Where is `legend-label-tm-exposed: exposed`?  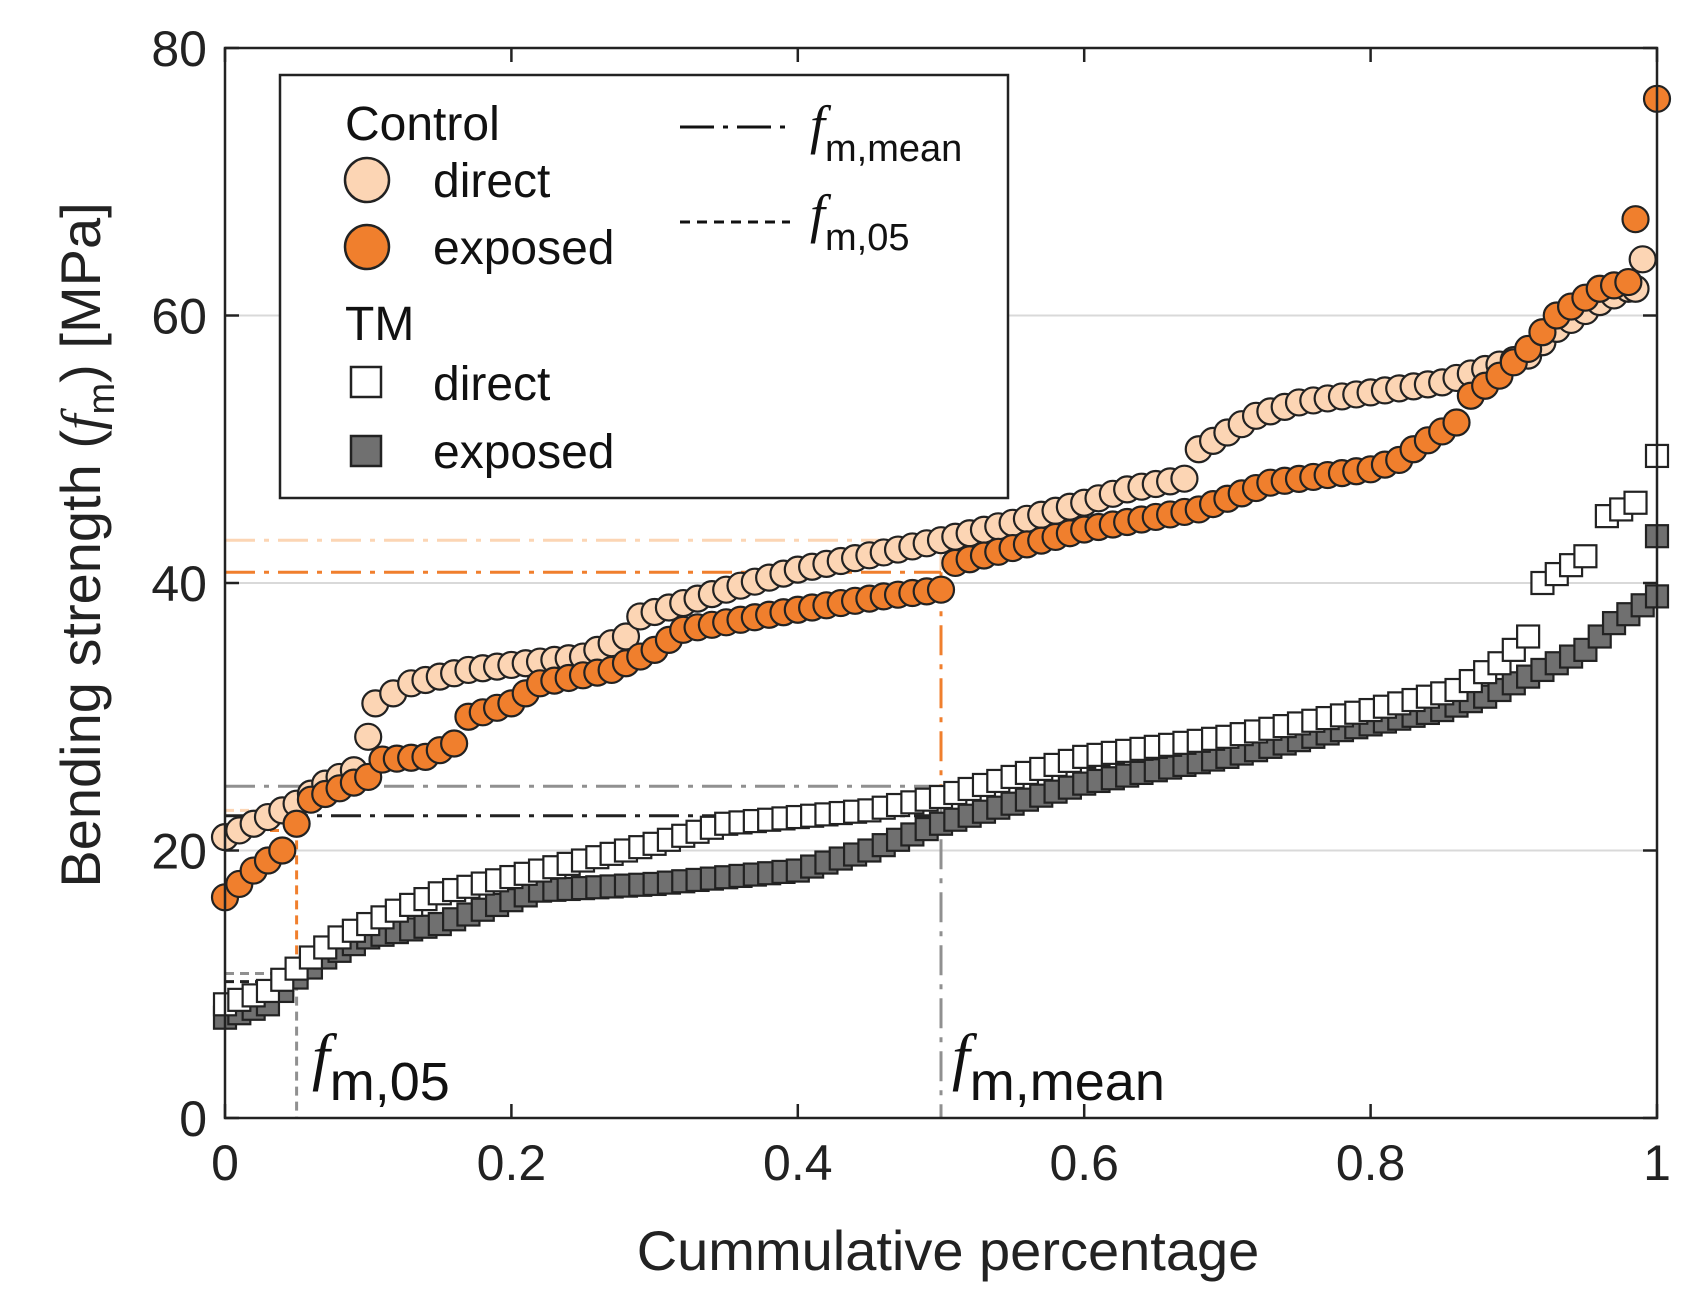
legend-label-tm-exposed: exposed is located at coordinates (523, 452).